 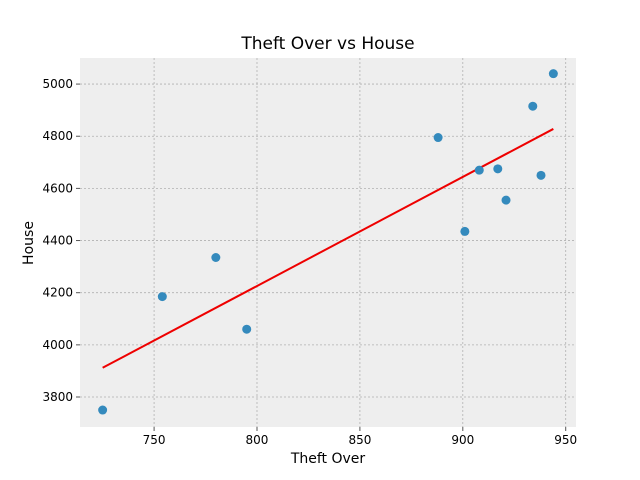 I want to click on x-axis-label: Theft Over, so click(x=328, y=459).